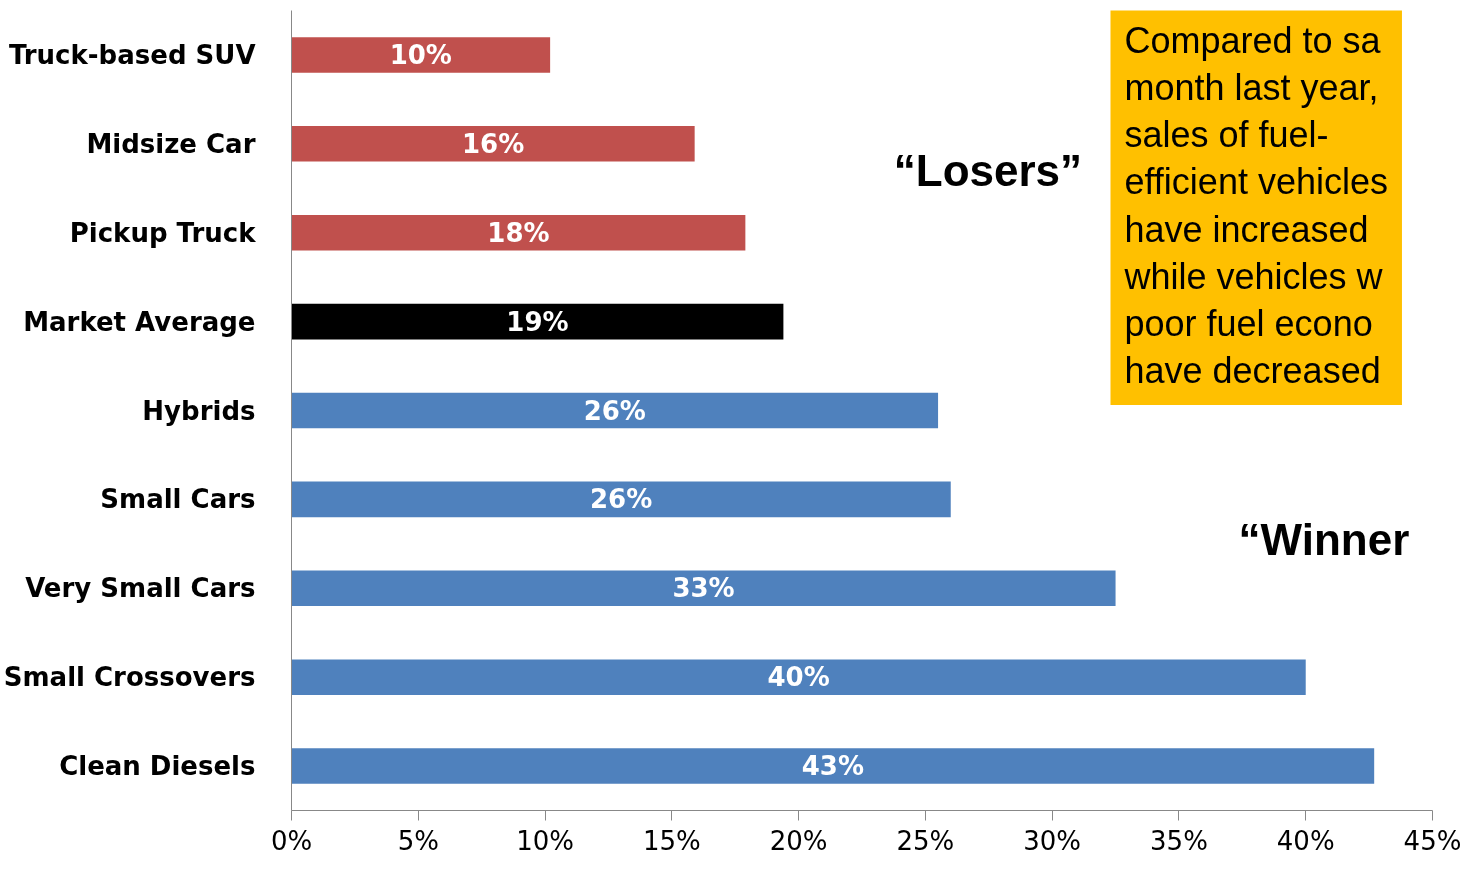 The width and height of the screenshot is (1472, 880). Describe the element at coordinates (1052, 840) in the screenshot. I see `x-tick-label: 30%` at that location.